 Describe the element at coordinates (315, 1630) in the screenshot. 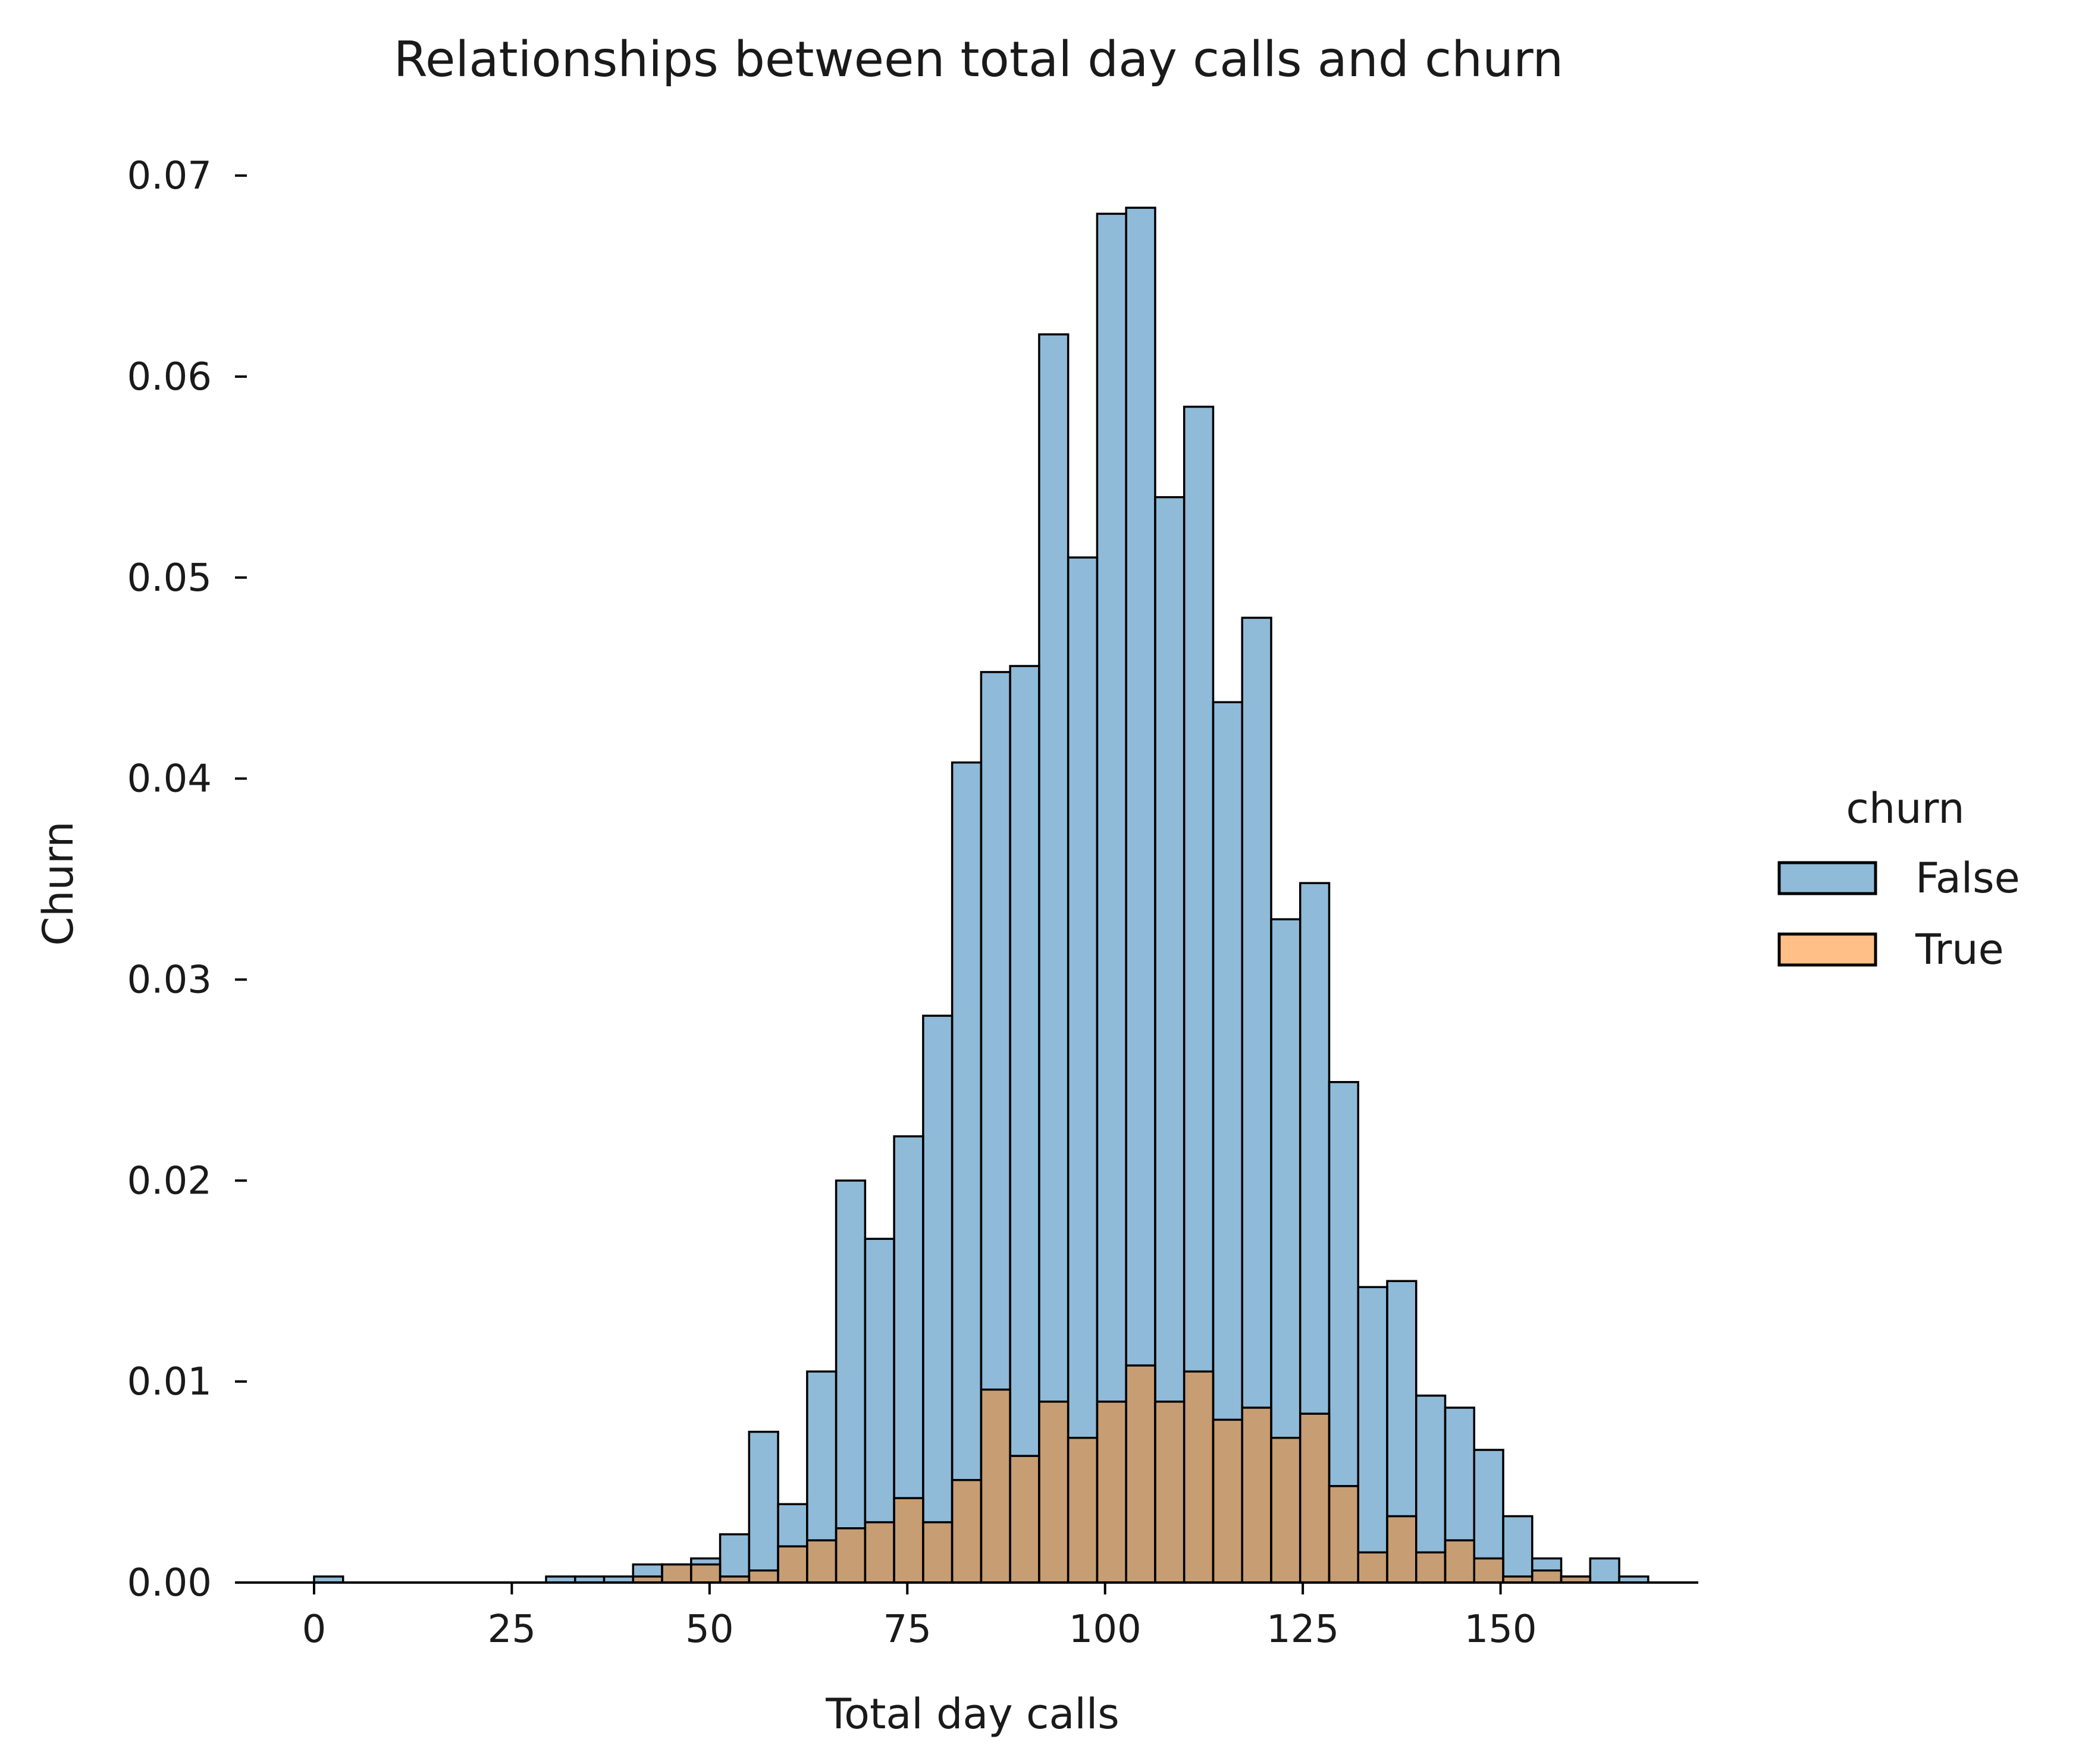

I see `x-tick-label: 0` at that location.